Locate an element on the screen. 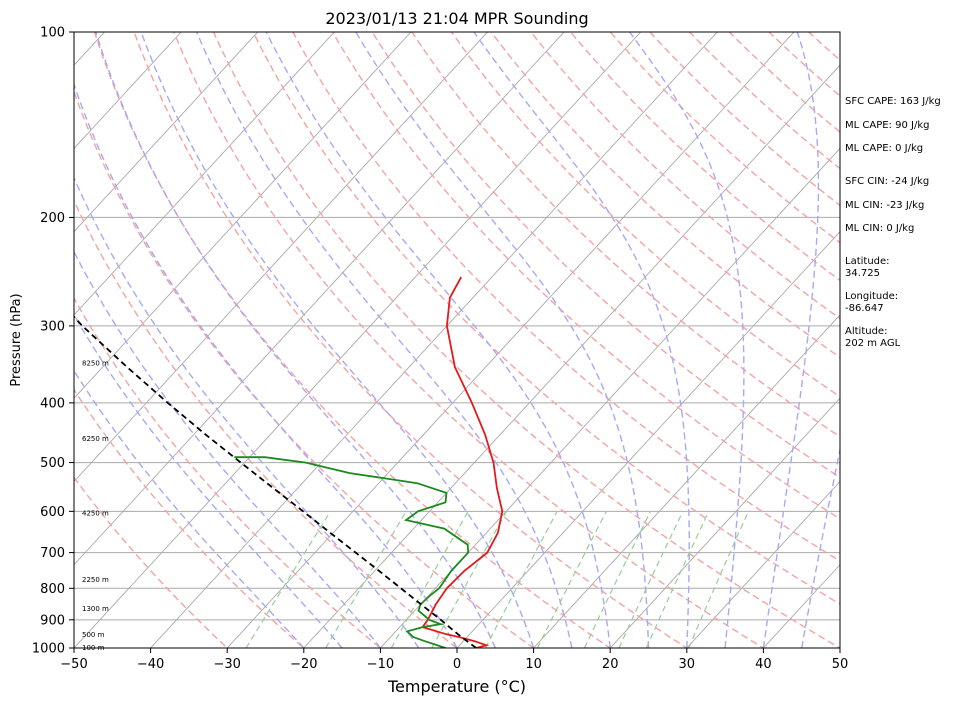 The height and width of the screenshot is (705, 960). x-axis-ticks: −50 −40 −30 −20 −10 0 10 20 30 40 50 is located at coordinates (454, 660).